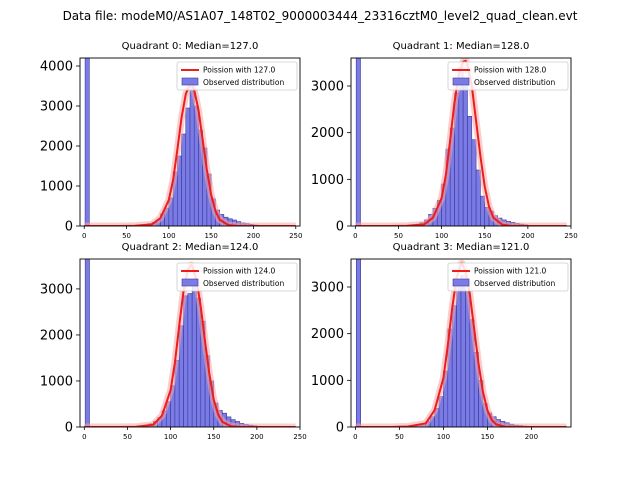  Describe the element at coordinates (299, 437) in the screenshot. I see `quadrant-2-xtick-label: 250` at that location.